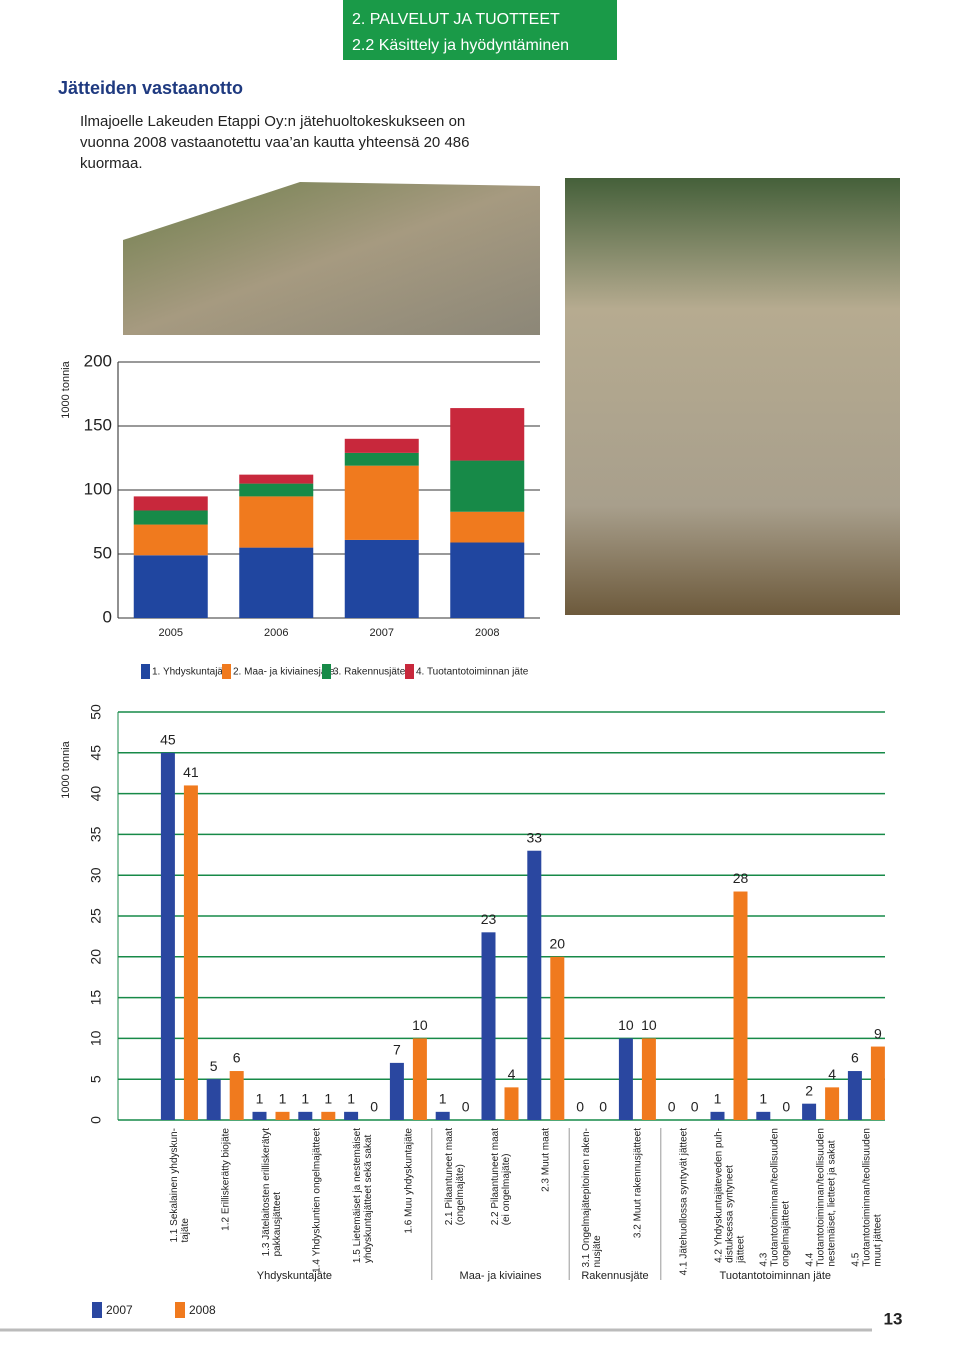 This screenshot has width=960, height=1358. What do you see at coordinates (96, 834) in the screenshot?
I see `y-tick-label: 35` at bounding box center [96, 834].